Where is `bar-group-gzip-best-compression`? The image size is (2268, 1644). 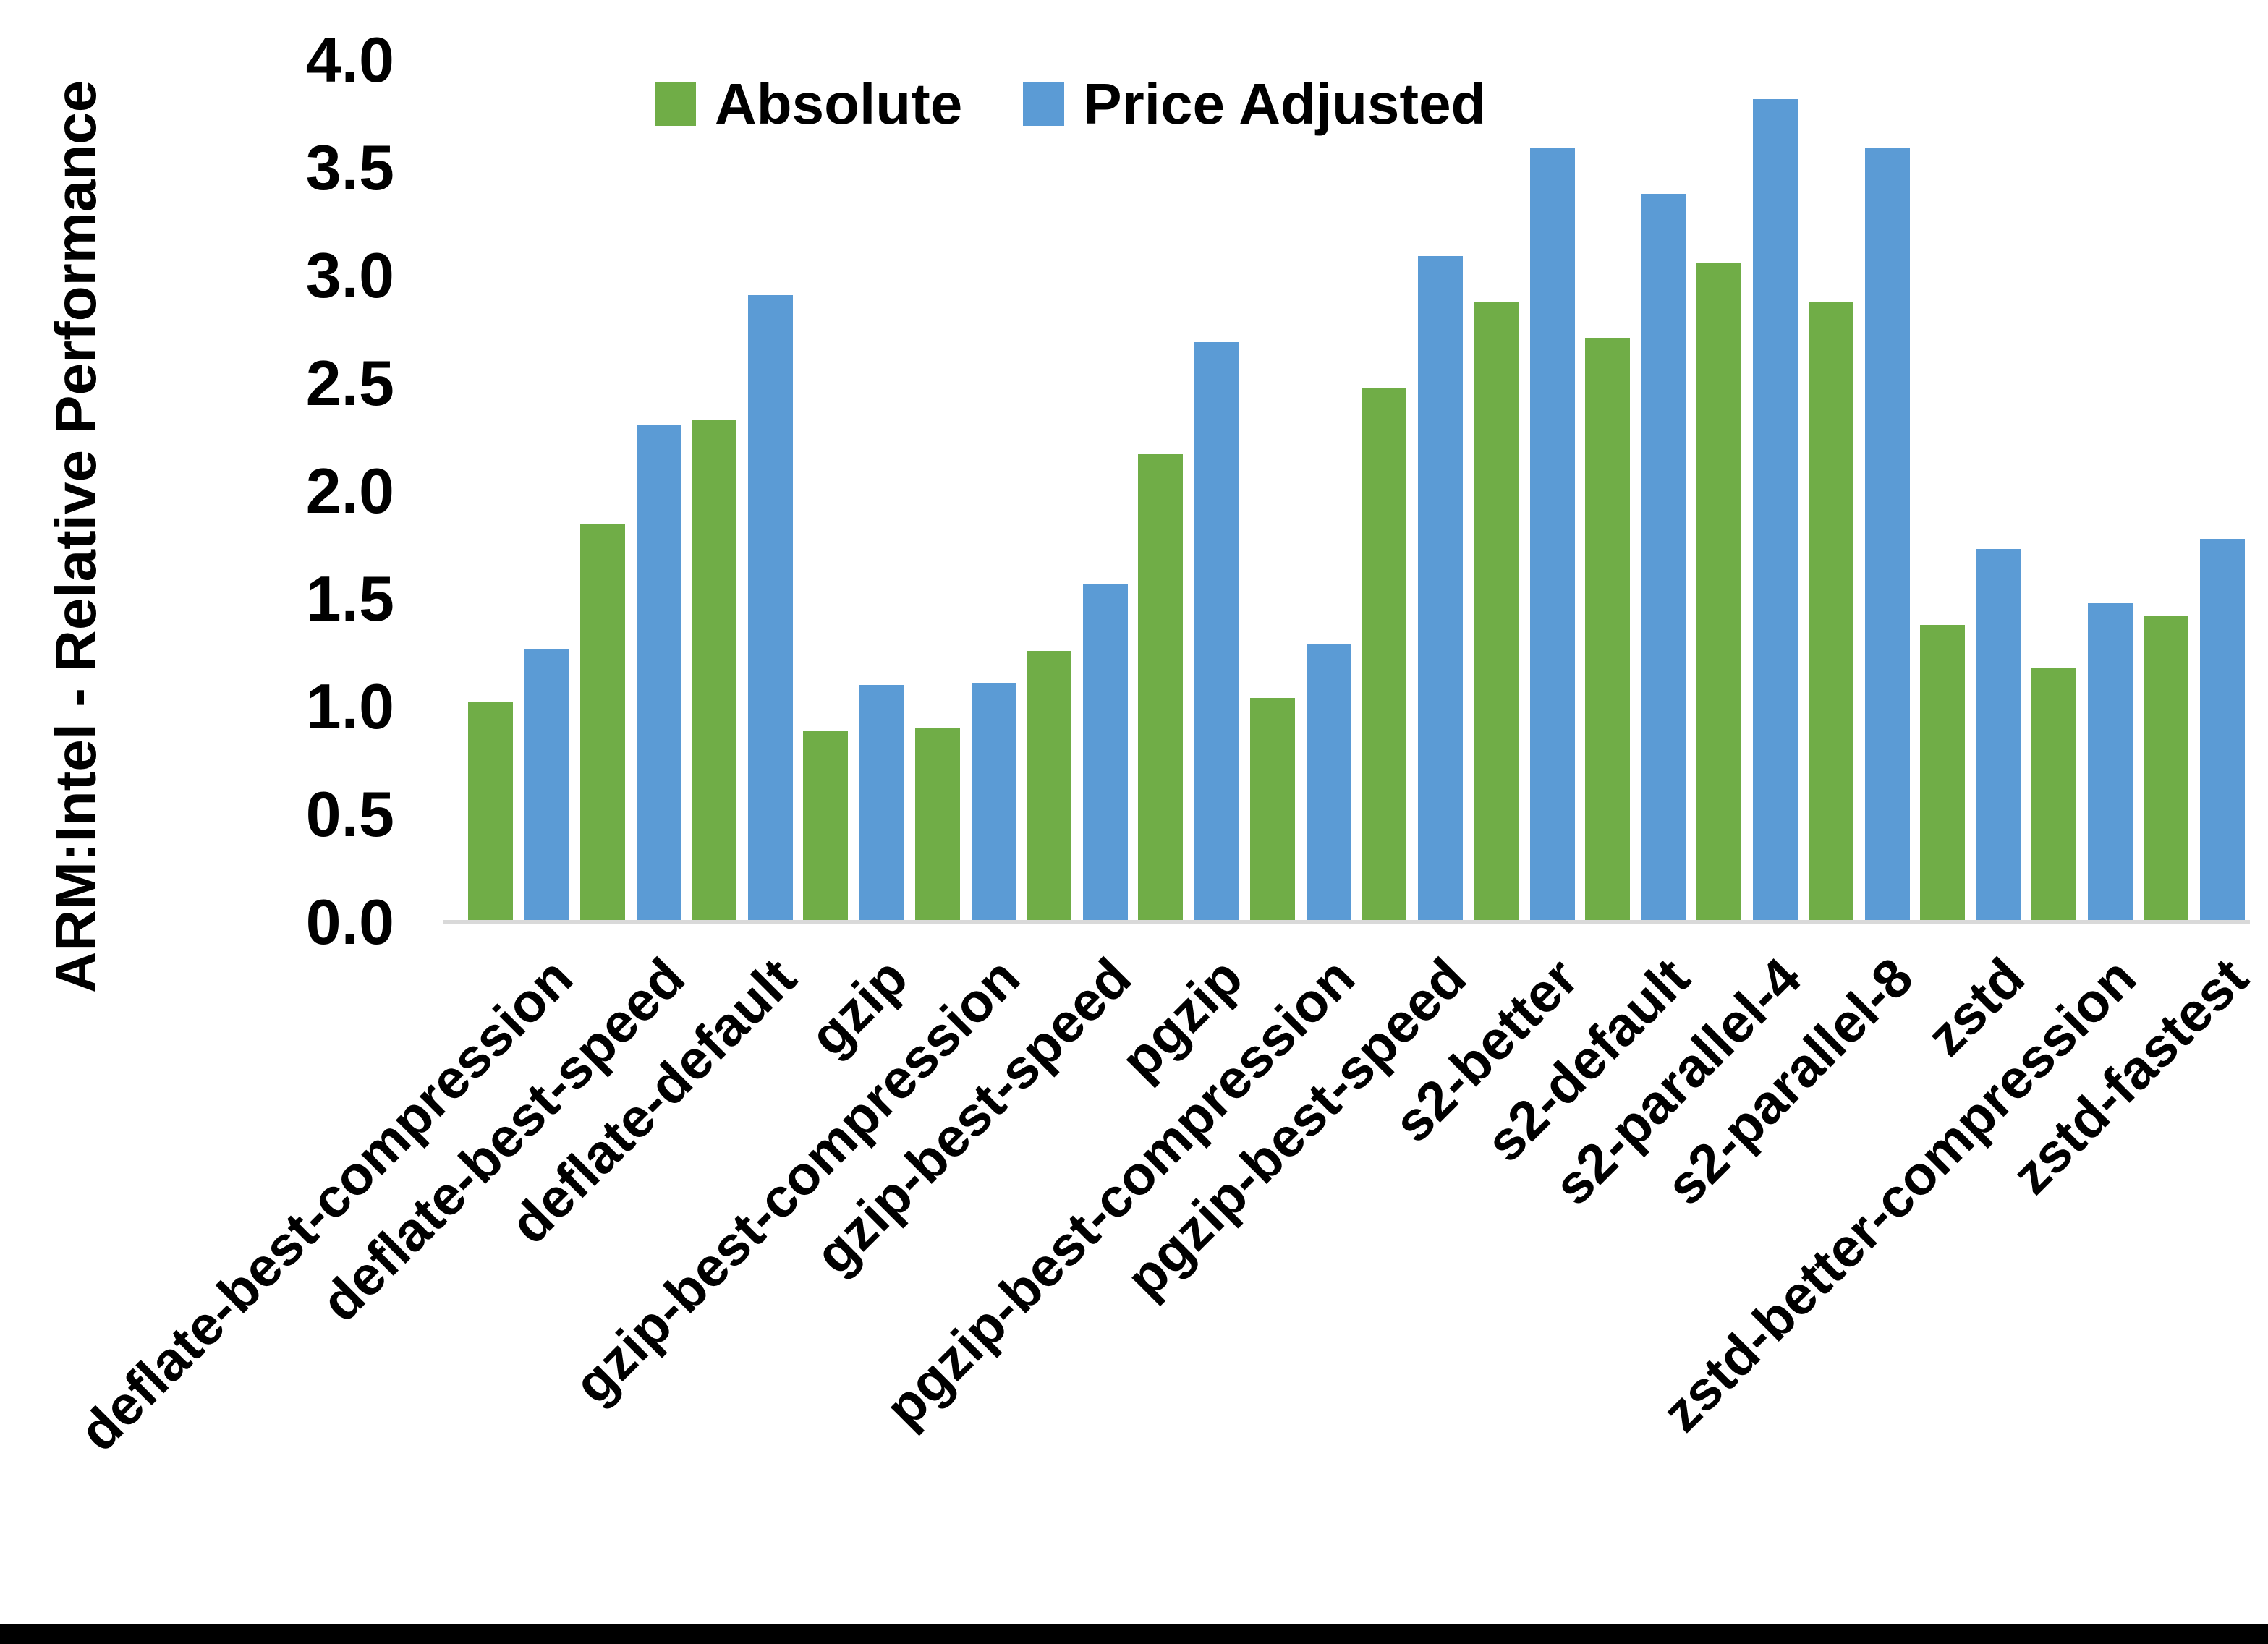 bar-group-gzip-best-compression is located at coordinates (966, 491).